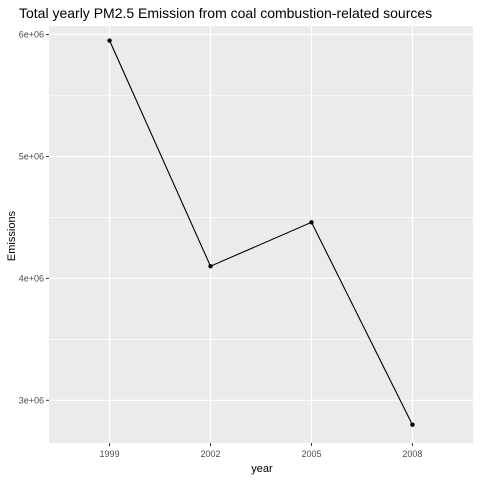 Image resolution: width=480 pixels, height=480 pixels. I want to click on x-tick-label: 1999, so click(110, 454).